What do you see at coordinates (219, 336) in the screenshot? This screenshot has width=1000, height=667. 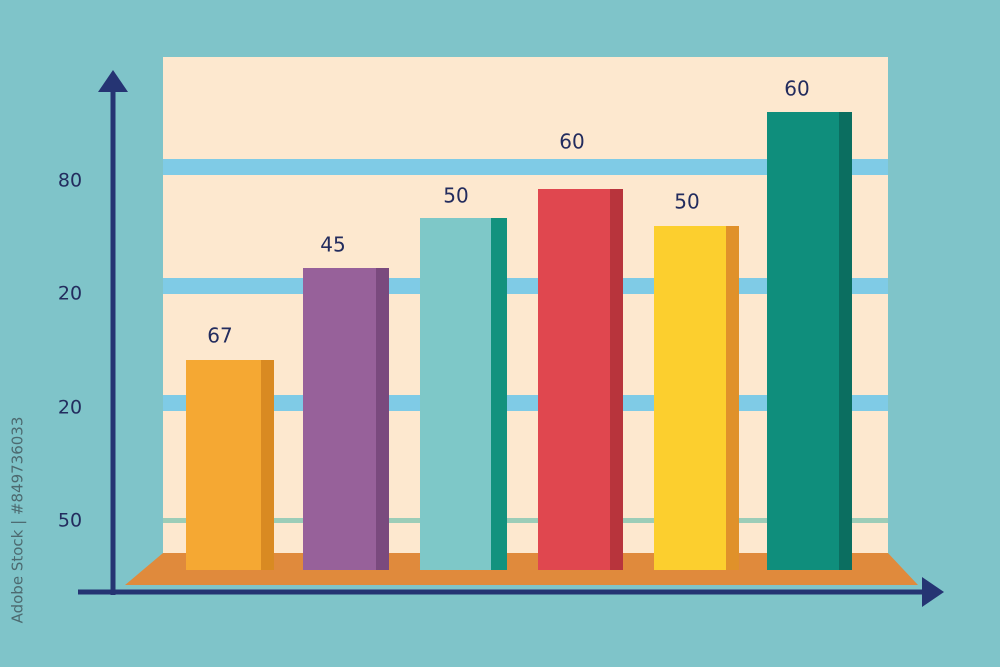 I see `bar-label: 67` at bounding box center [219, 336].